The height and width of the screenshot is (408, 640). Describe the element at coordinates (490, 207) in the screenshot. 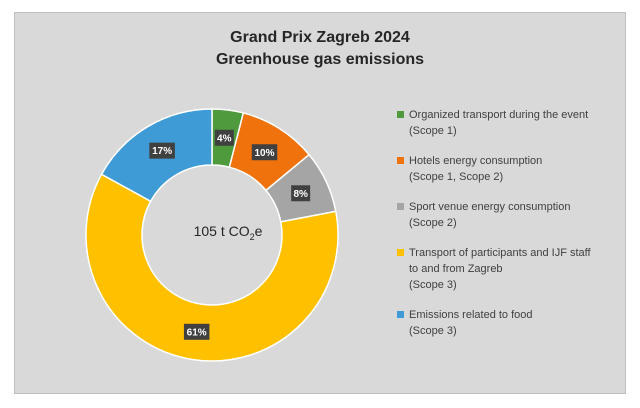

I see `legend-label-line: Sport venue energy consumption` at that location.